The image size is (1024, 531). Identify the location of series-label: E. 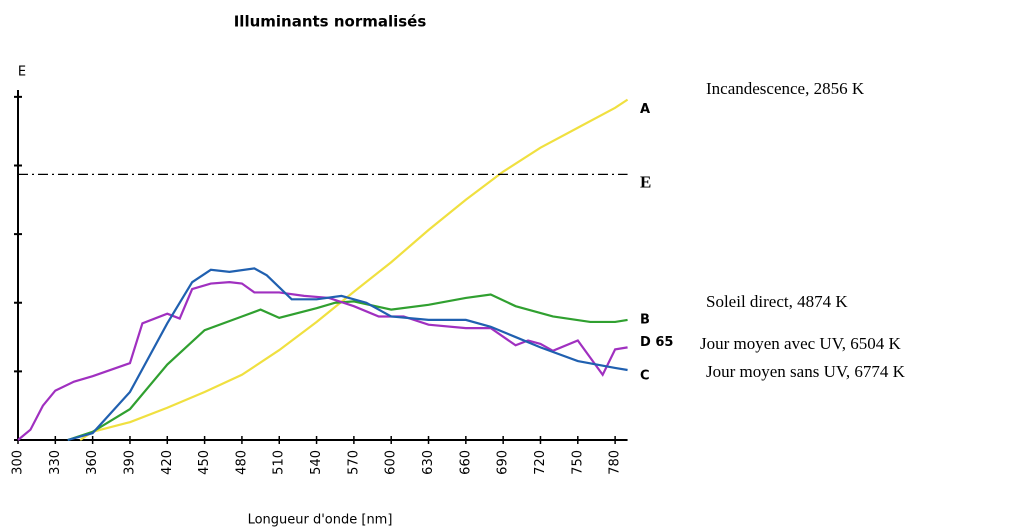
(645, 181).